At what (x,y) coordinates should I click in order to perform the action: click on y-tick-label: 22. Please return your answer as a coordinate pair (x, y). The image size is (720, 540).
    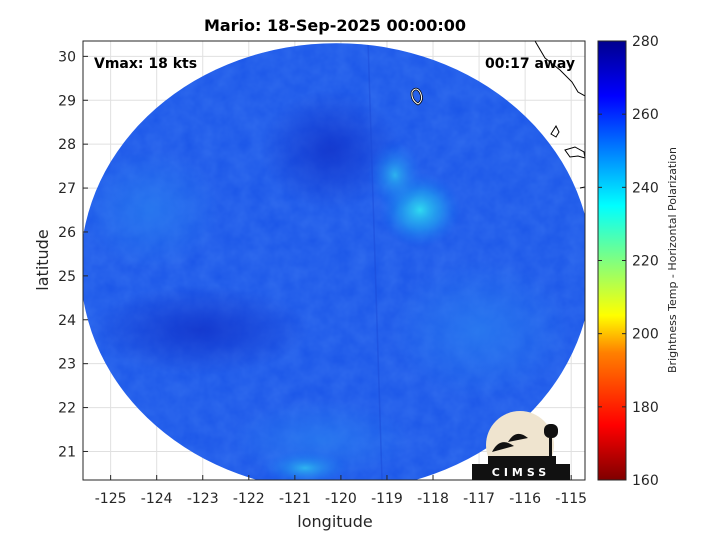
    Looking at the image, I should click on (67, 409).